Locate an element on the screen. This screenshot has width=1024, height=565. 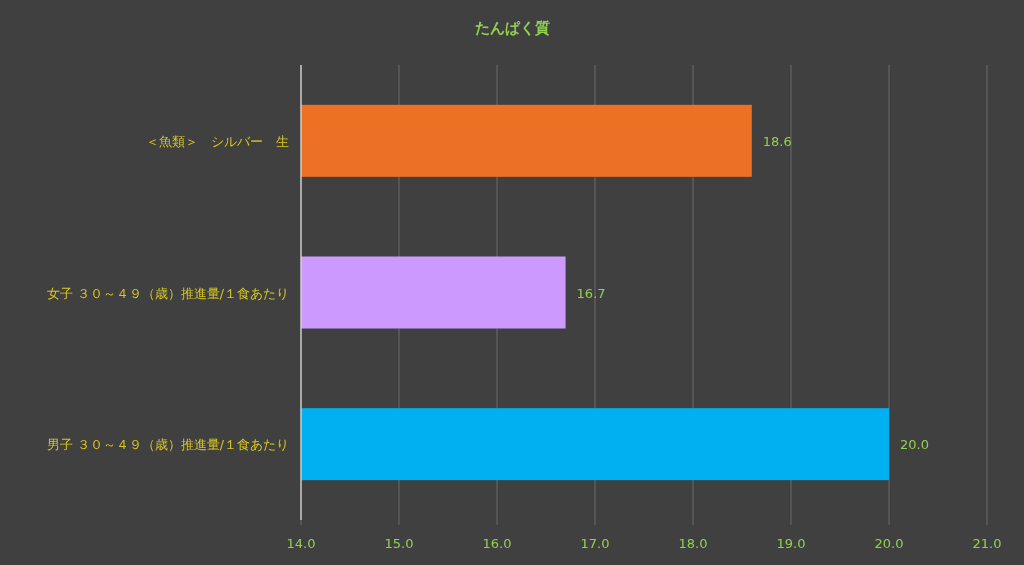
x-tick-label: 18.0 is located at coordinates (693, 543).